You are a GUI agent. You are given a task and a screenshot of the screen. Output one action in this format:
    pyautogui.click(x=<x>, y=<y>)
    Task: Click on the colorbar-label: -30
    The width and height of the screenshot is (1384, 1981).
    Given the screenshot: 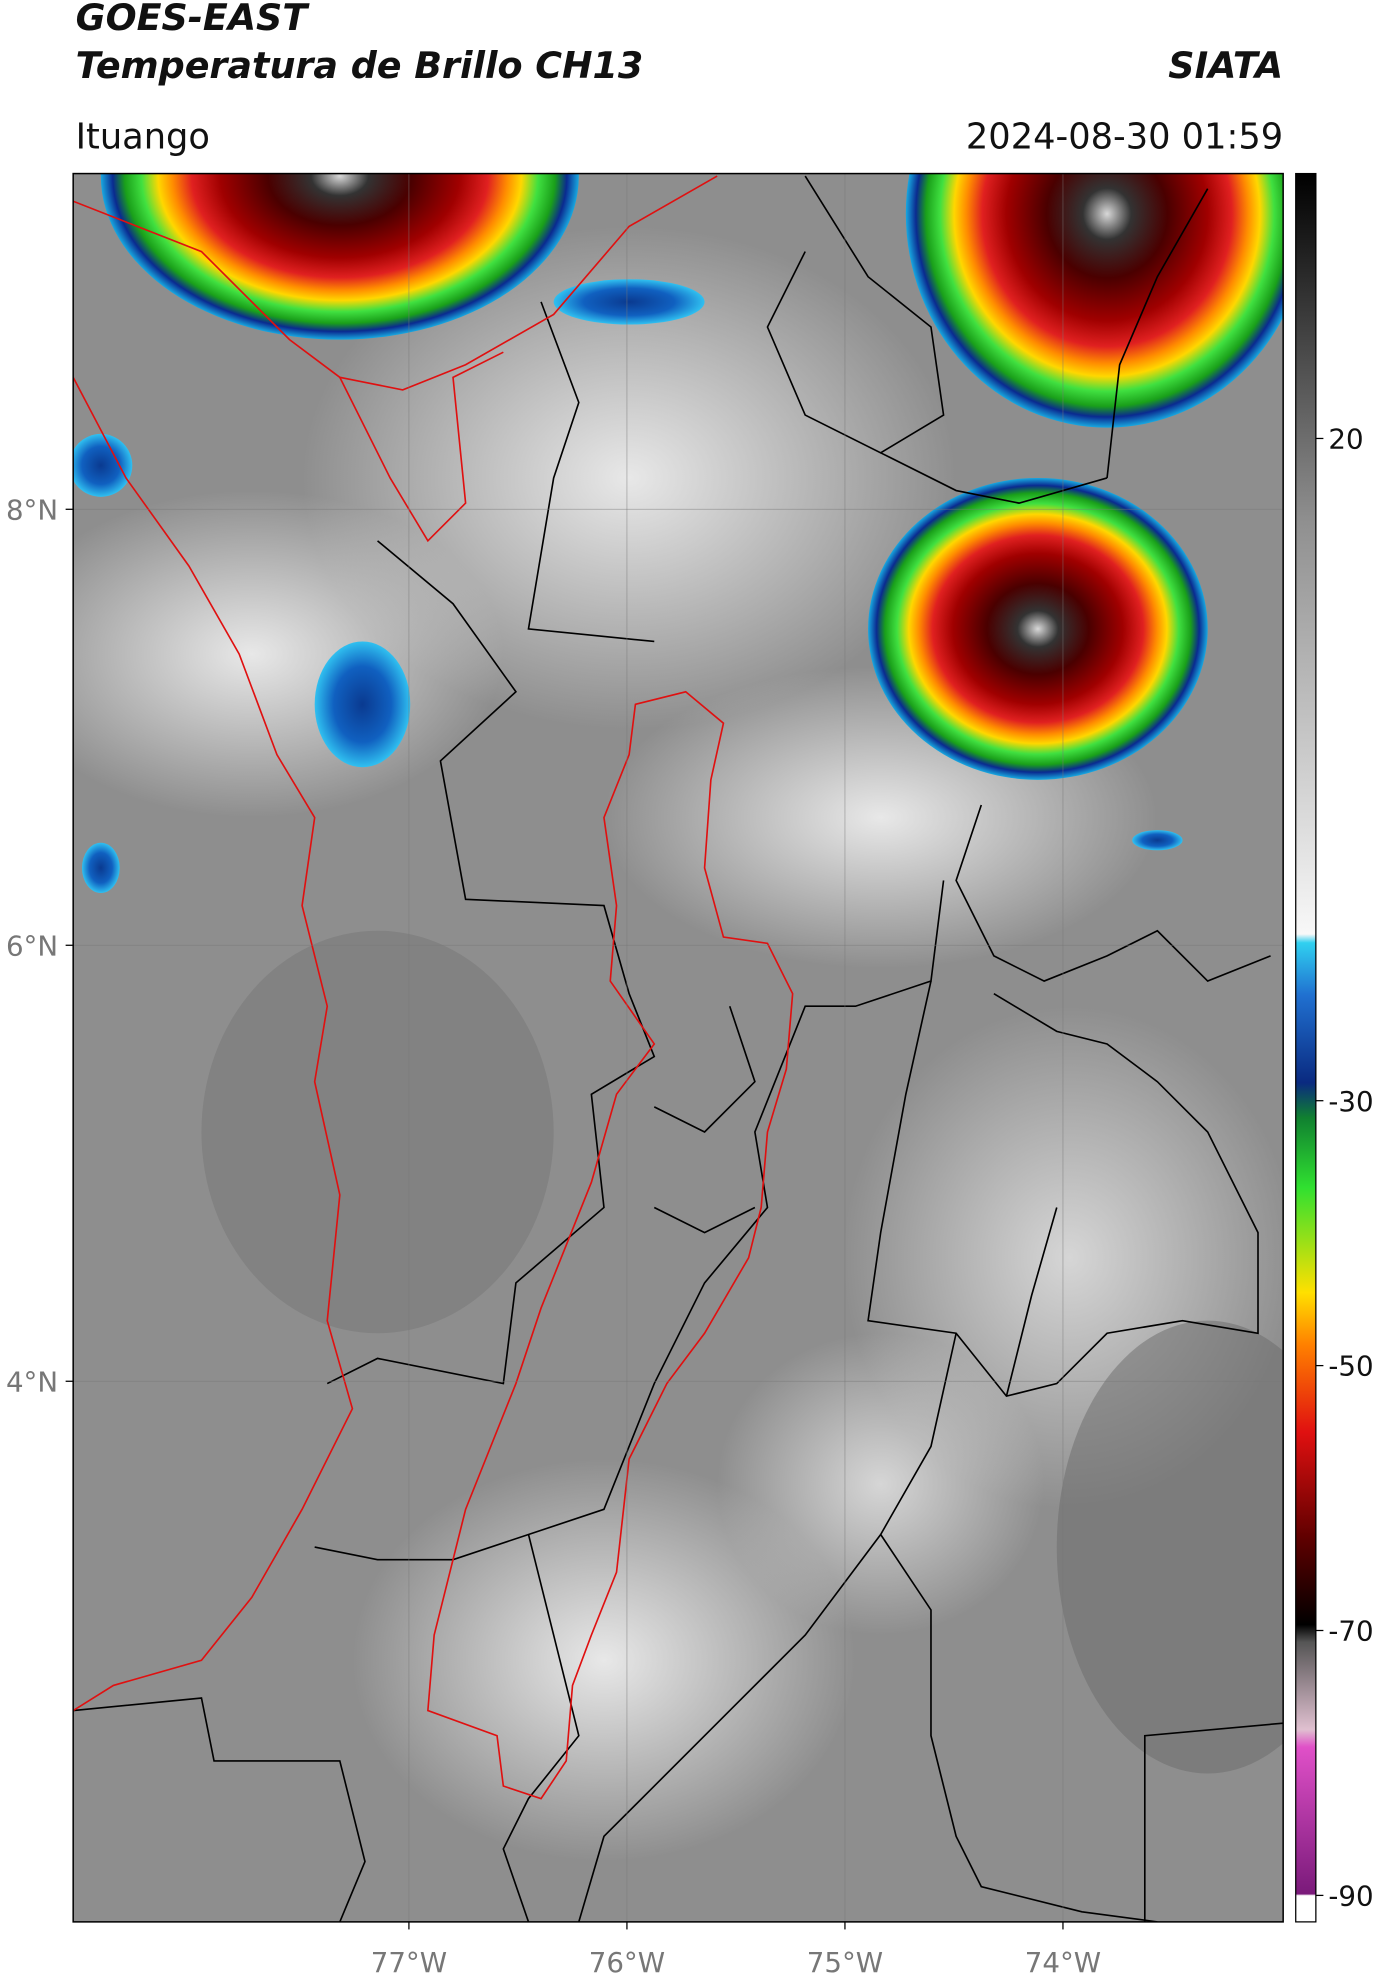 What is the action you would take?
    pyautogui.click(x=1350, y=1101)
    